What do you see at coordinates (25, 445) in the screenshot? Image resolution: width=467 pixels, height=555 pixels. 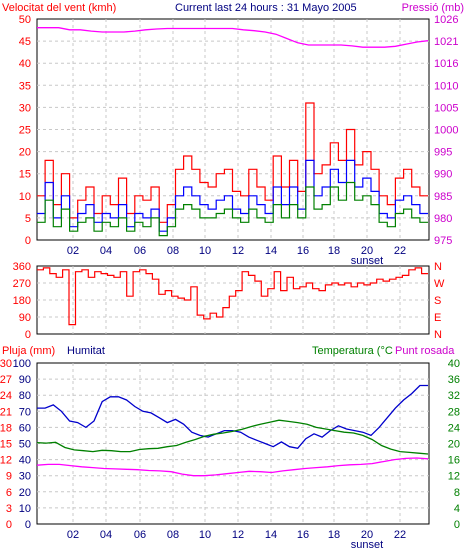 I see `humidity-y-tick-label: 50` at bounding box center [25, 445].